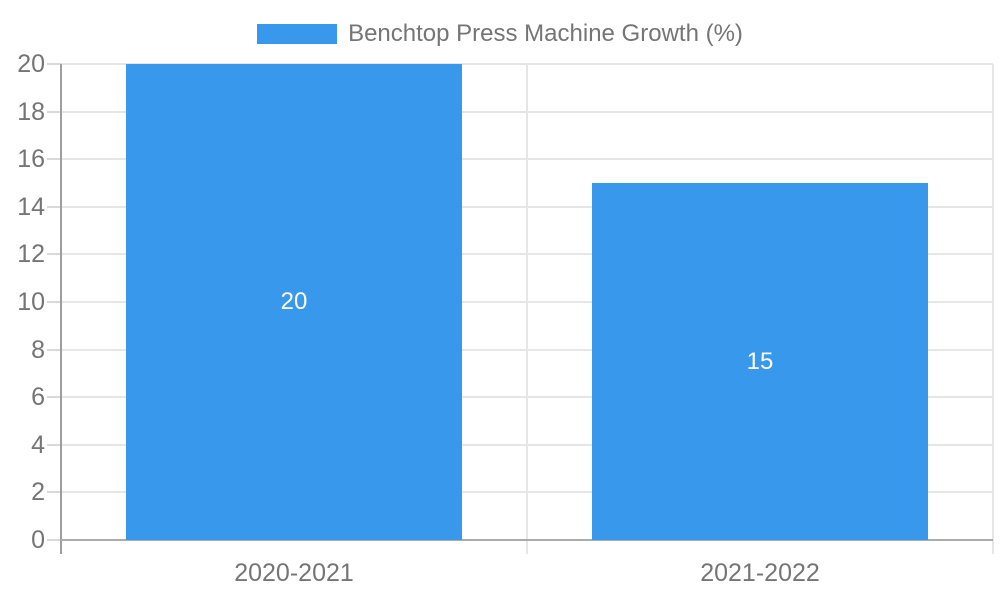  I want to click on y-axis-label: 4, so click(38, 445).